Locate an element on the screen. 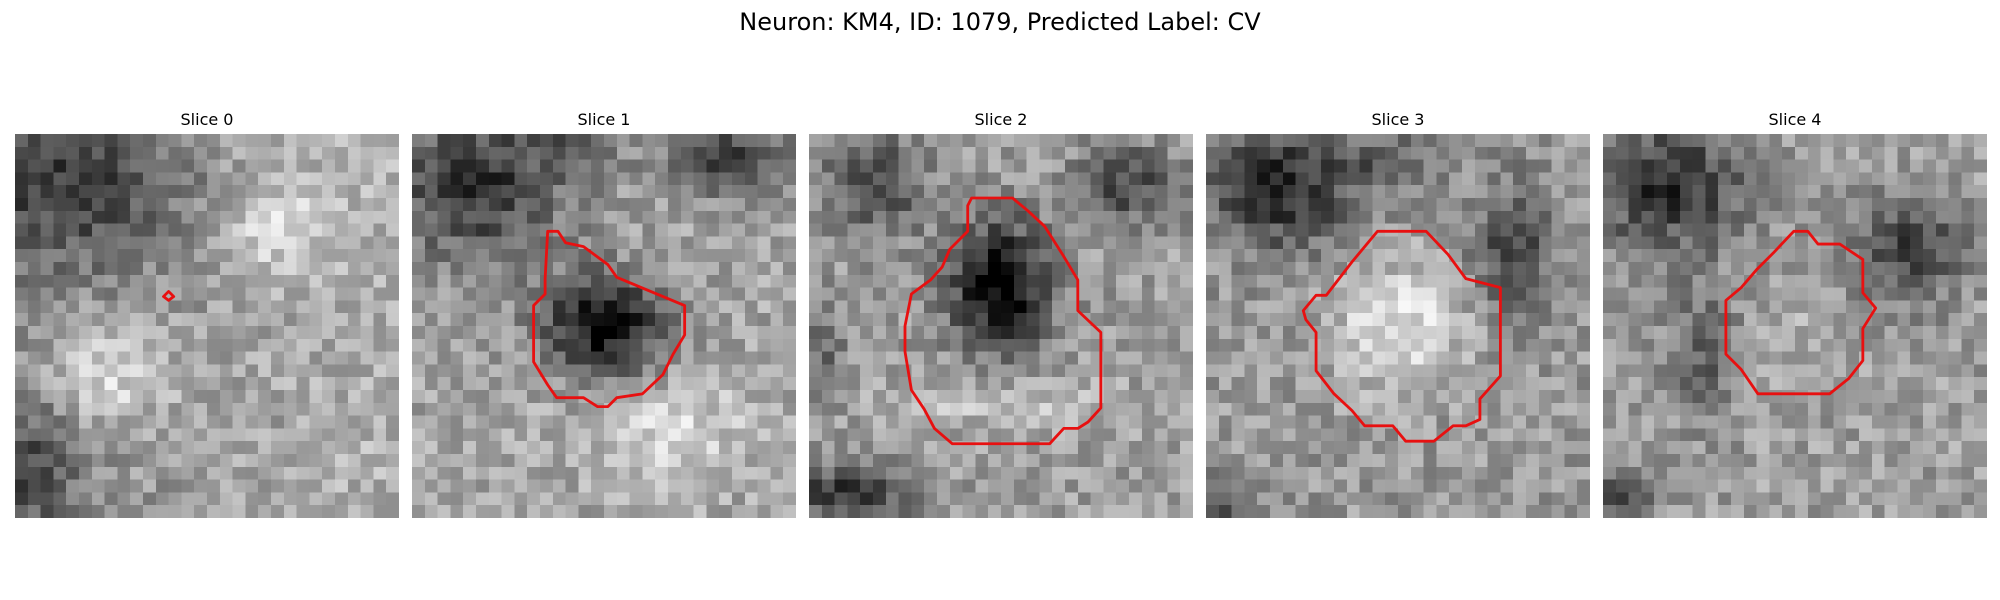 This screenshot has height=600, width=2000. slice-title: Slice 3 is located at coordinates (1398, 119).